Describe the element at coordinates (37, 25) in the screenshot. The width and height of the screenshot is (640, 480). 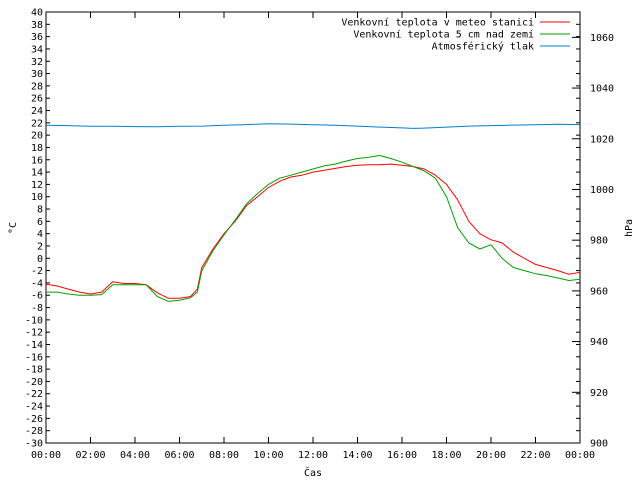
I see `y-tick-label: 38` at that location.